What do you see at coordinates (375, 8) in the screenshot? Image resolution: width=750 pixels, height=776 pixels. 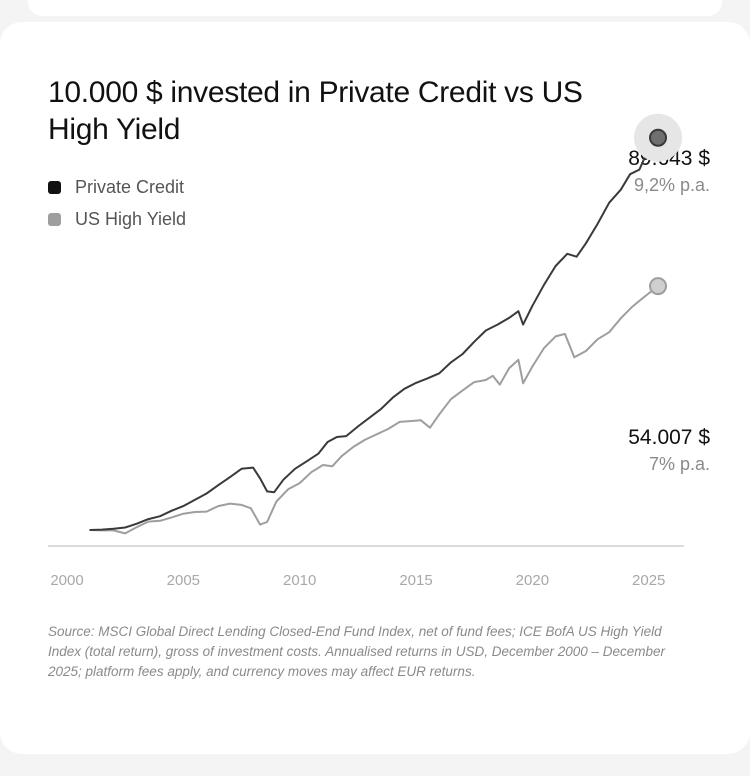 I see `header-strip` at bounding box center [375, 8].